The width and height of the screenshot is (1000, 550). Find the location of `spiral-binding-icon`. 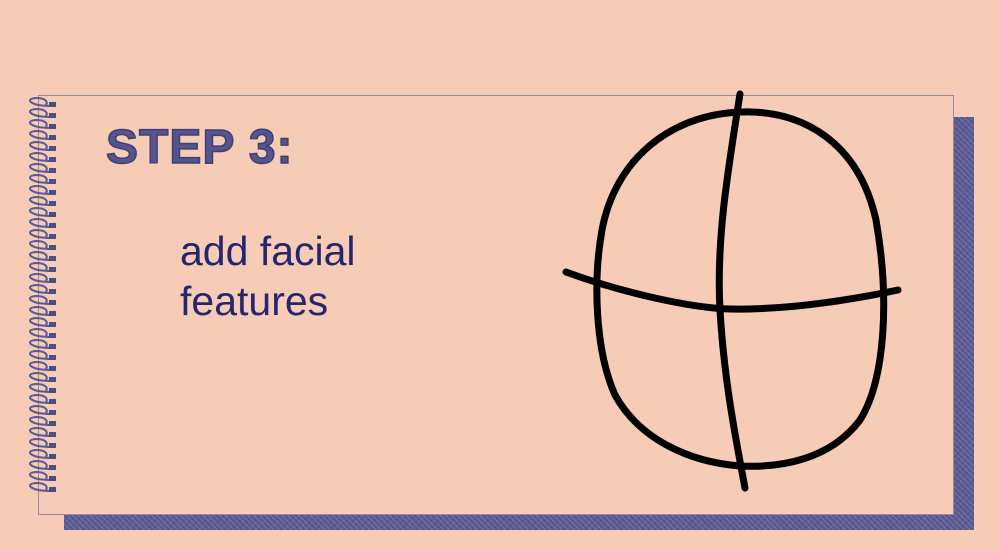

spiral-binding-icon is located at coordinates (42, 294).